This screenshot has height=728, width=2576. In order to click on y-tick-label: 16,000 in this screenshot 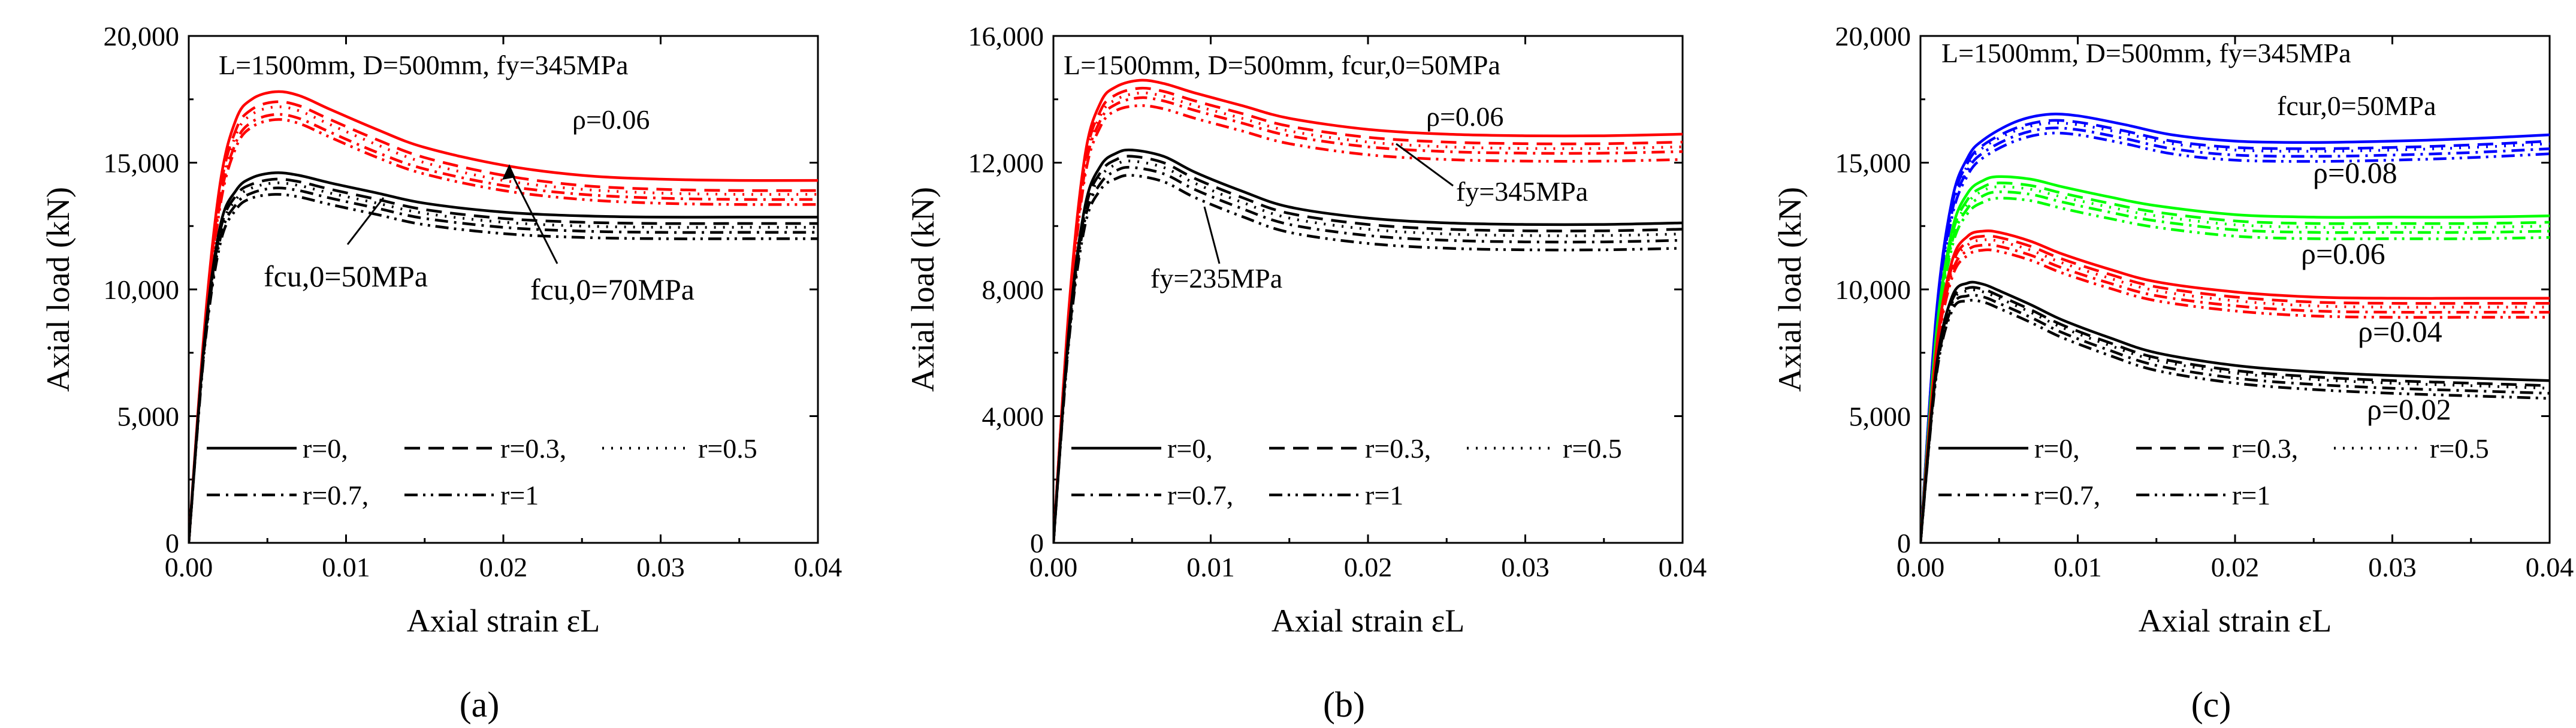, I will do `click(1006, 36)`.